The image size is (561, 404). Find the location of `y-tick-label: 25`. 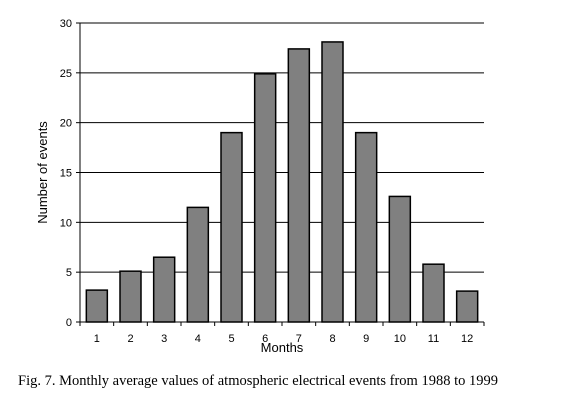

y-tick-label: 25 is located at coordinates (66, 74).